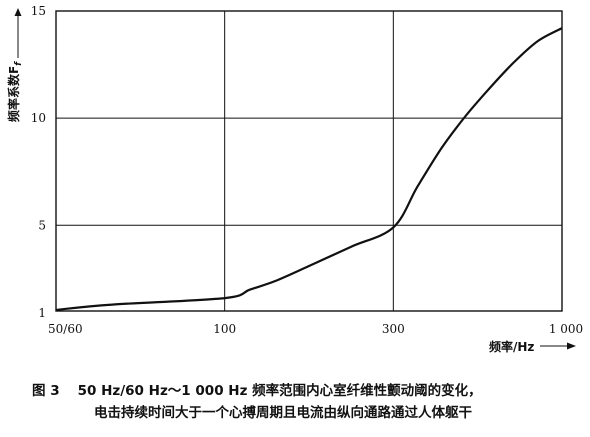  What do you see at coordinates (511, 346) in the screenshot?
I see `x-axis-label: 频率/Hz` at bounding box center [511, 346].